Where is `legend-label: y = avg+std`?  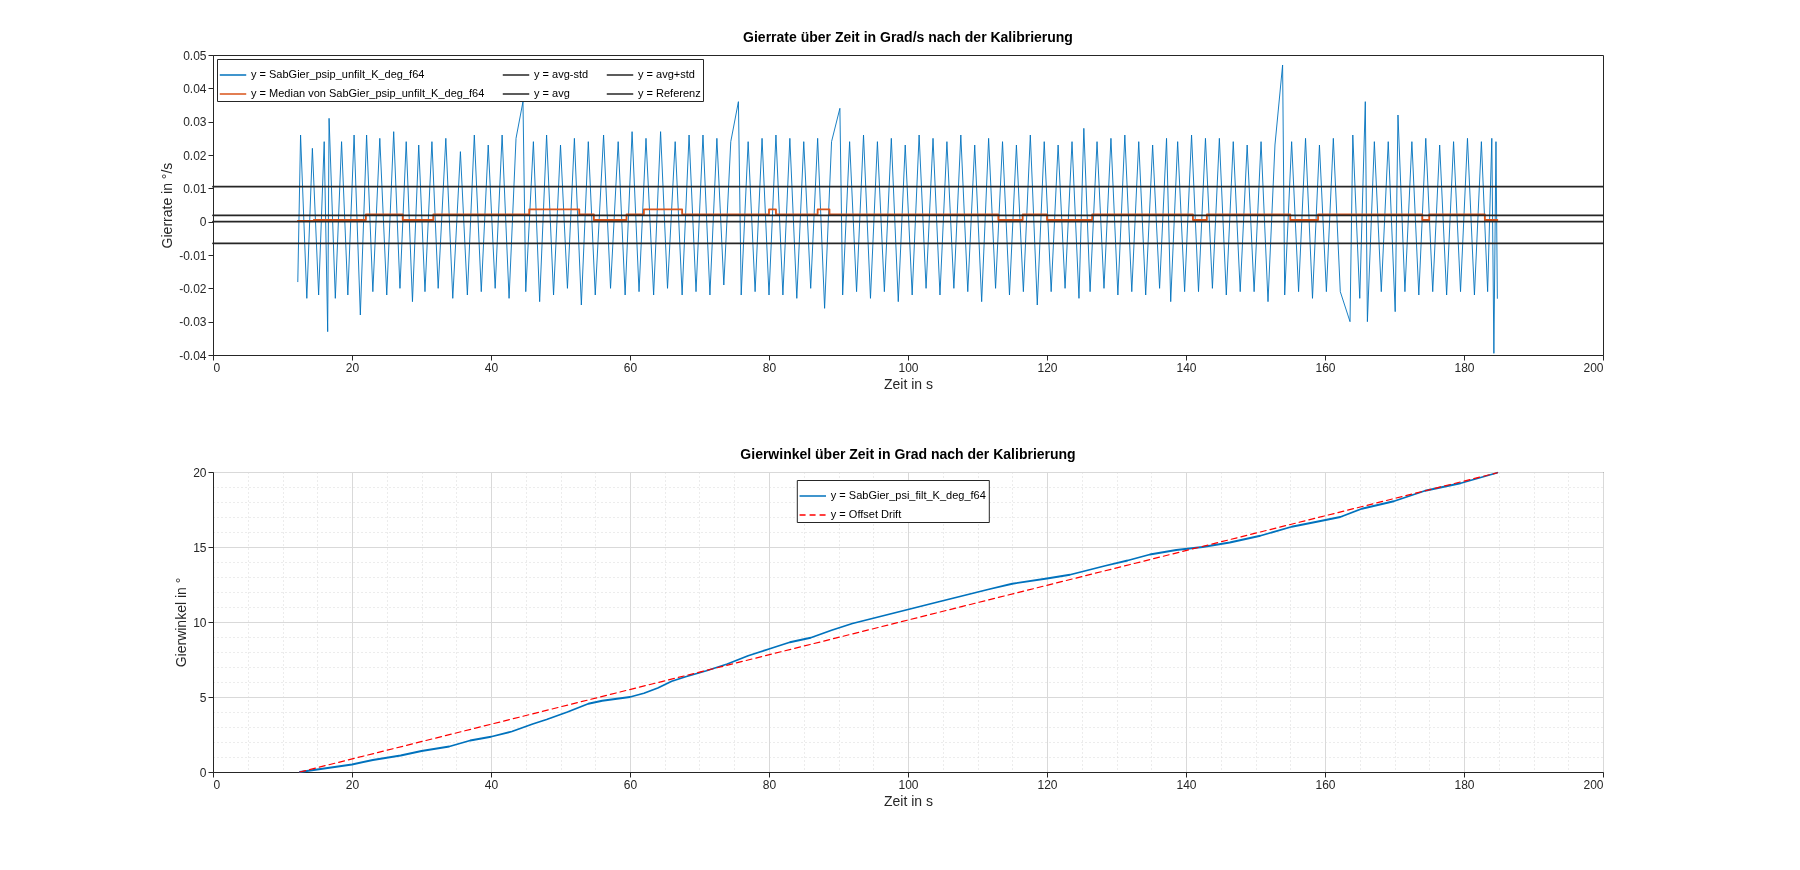
legend-label: y = avg+std is located at coordinates (666, 74).